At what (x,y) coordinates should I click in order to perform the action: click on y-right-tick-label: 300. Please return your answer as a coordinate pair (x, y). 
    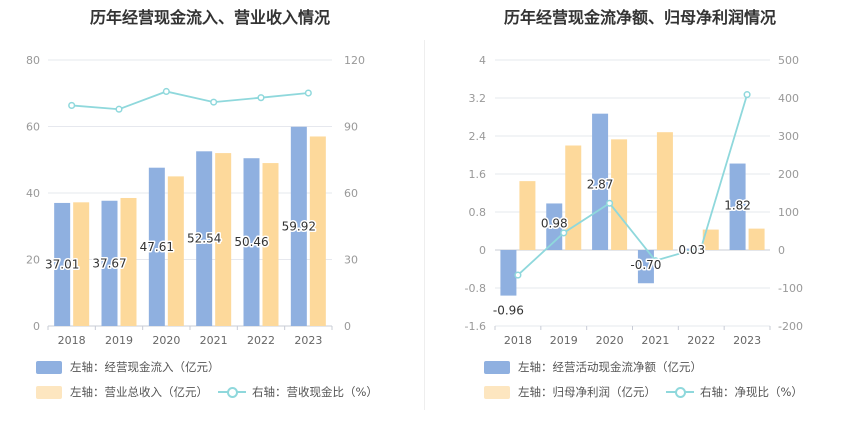
    Looking at the image, I should click on (788, 136).